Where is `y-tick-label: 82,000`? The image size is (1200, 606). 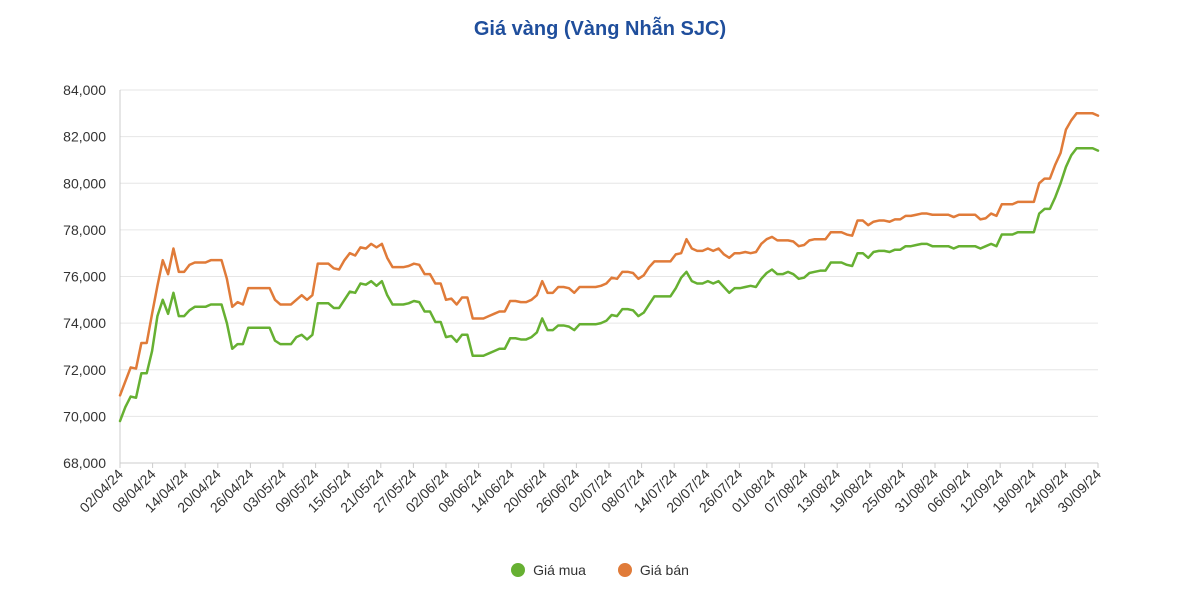 y-tick-label: 82,000 is located at coordinates (84, 137).